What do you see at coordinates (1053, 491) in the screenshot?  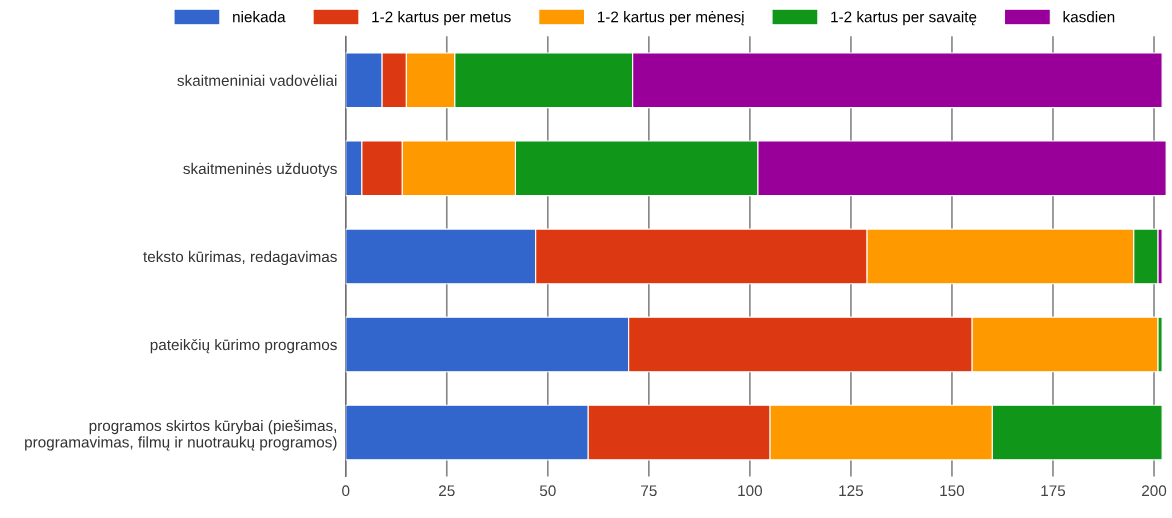 I see `x-tick-label: 175` at bounding box center [1053, 491].